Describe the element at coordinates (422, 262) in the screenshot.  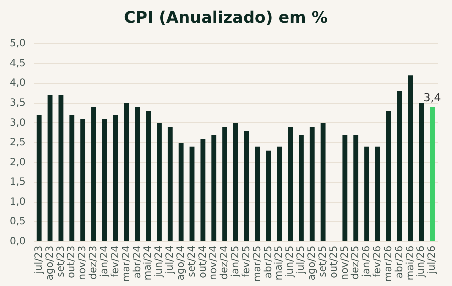
I see `x-tick-label: jun/26` at that location.